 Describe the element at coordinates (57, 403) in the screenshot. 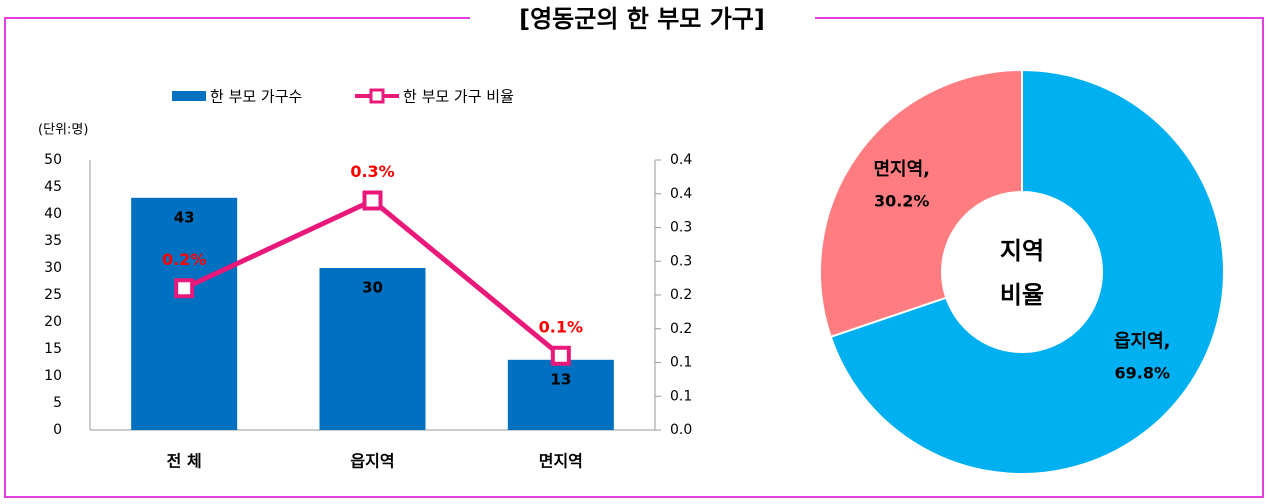

I see `y-tick-label: 5` at that location.